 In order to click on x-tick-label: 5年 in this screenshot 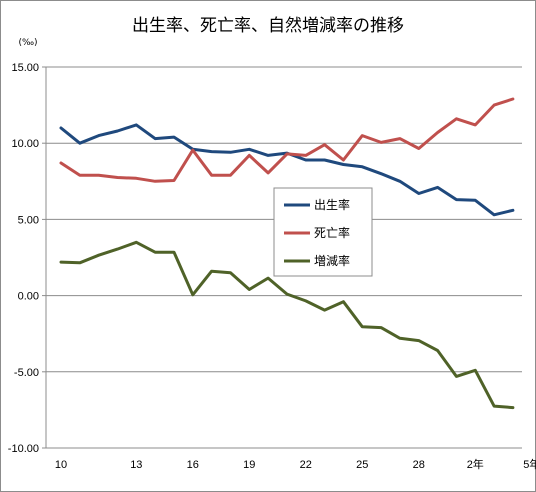, I will do `click(529, 464)`.